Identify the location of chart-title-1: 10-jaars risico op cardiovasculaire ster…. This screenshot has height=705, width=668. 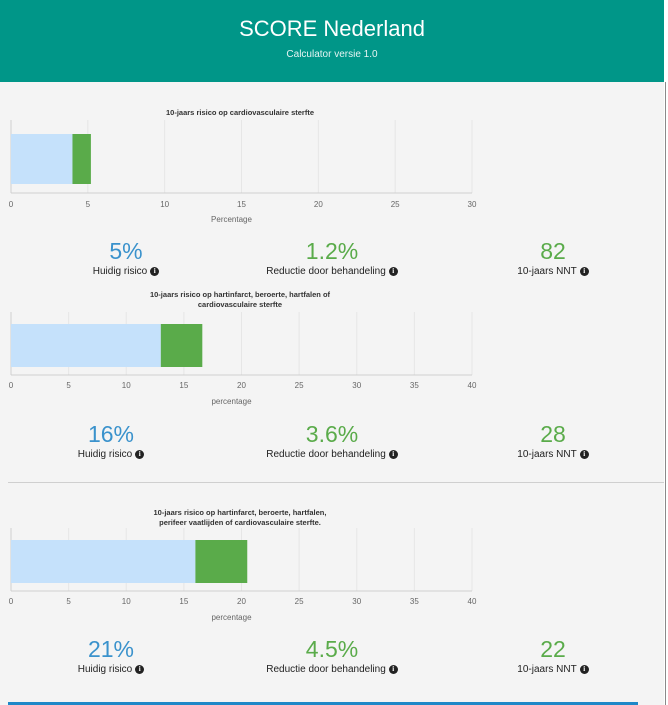
(240, 112).